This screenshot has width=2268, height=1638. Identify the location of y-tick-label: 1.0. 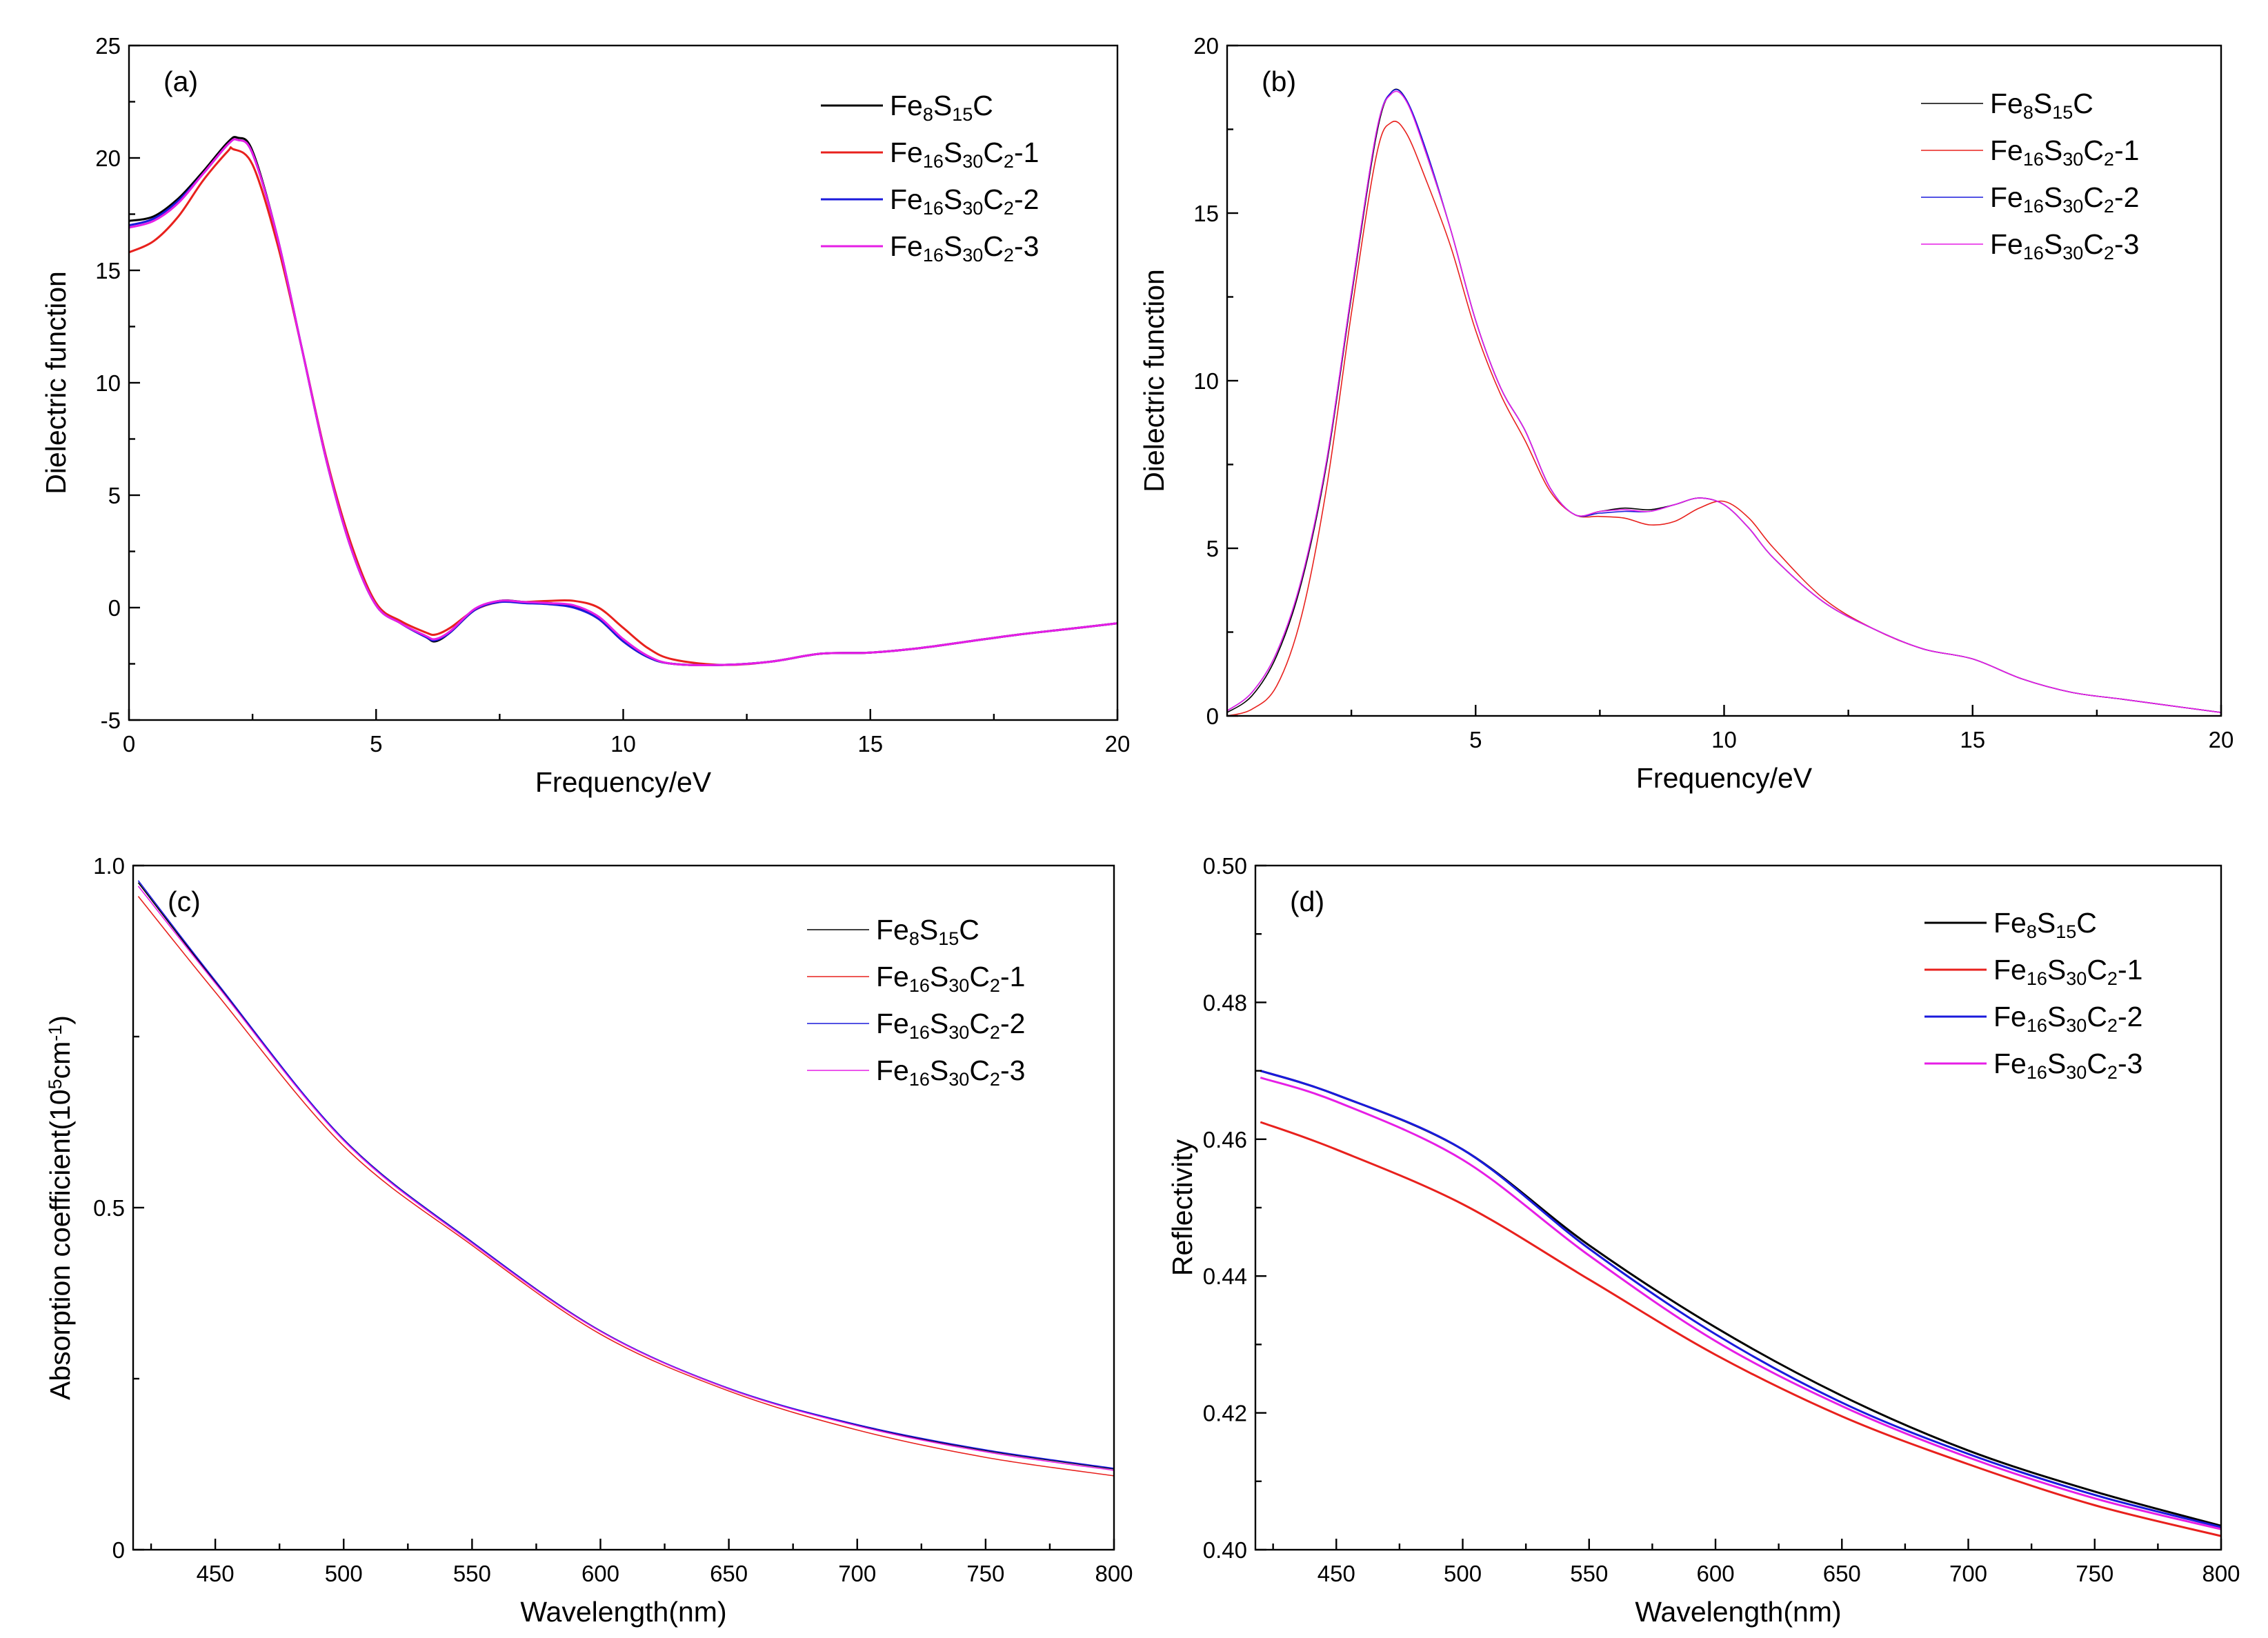
(109, 866).